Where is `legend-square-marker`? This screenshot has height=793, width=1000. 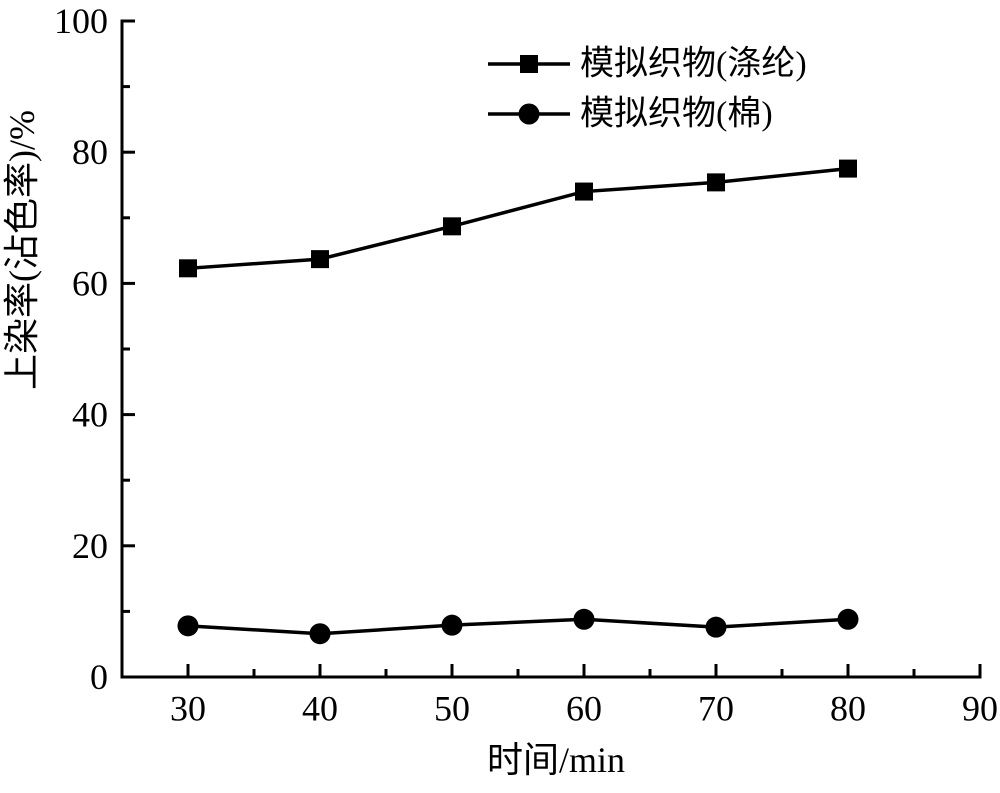 legend-square-marker is located at coordinates (529, 64).